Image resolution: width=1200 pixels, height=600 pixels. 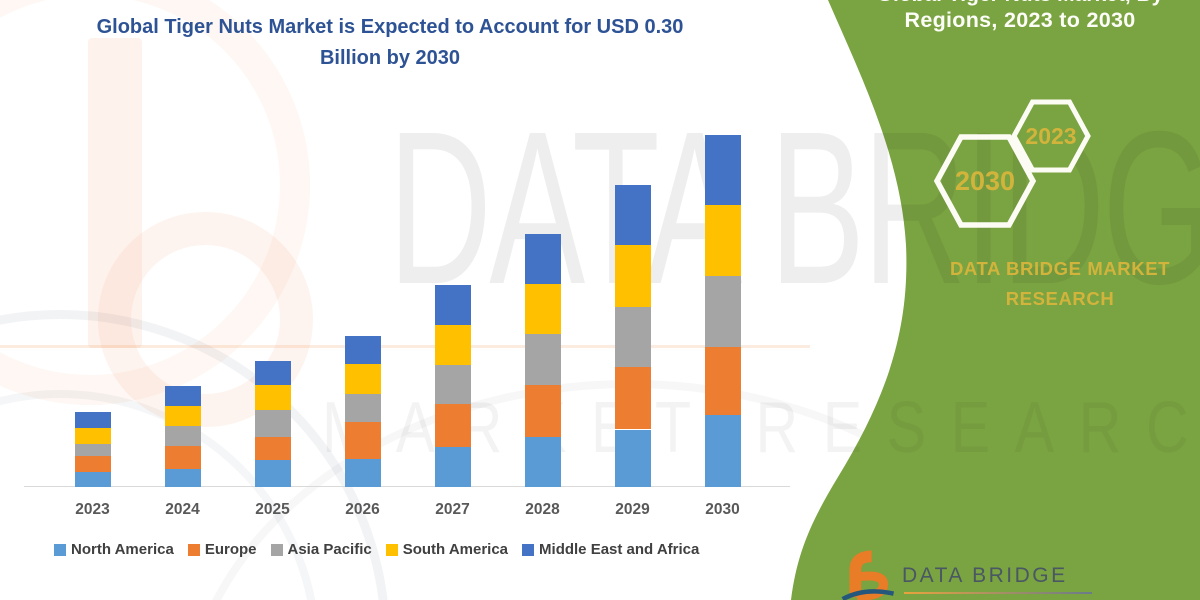 I want to click on legend-item-asia-pacific: Asia Pacific, so click(x=321, y=549).